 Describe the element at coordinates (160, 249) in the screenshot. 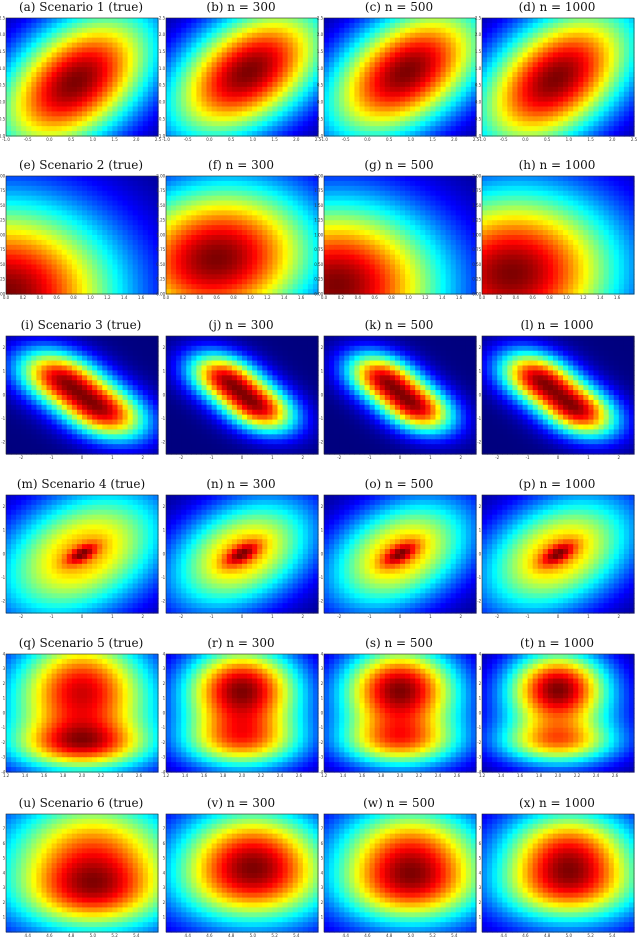

I see `y-tick-label: 0.75` at that location.